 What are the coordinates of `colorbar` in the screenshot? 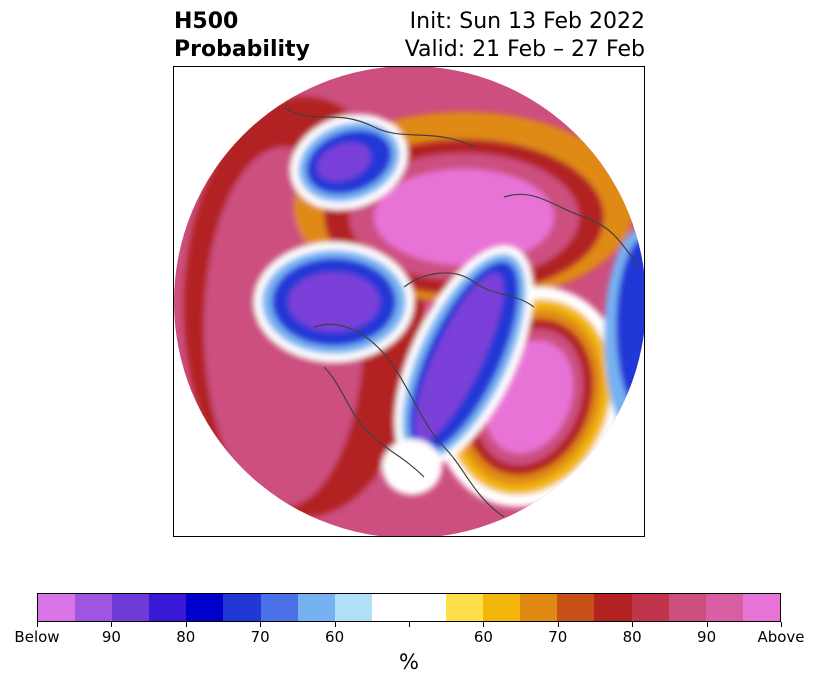 It's located at (409, 607).